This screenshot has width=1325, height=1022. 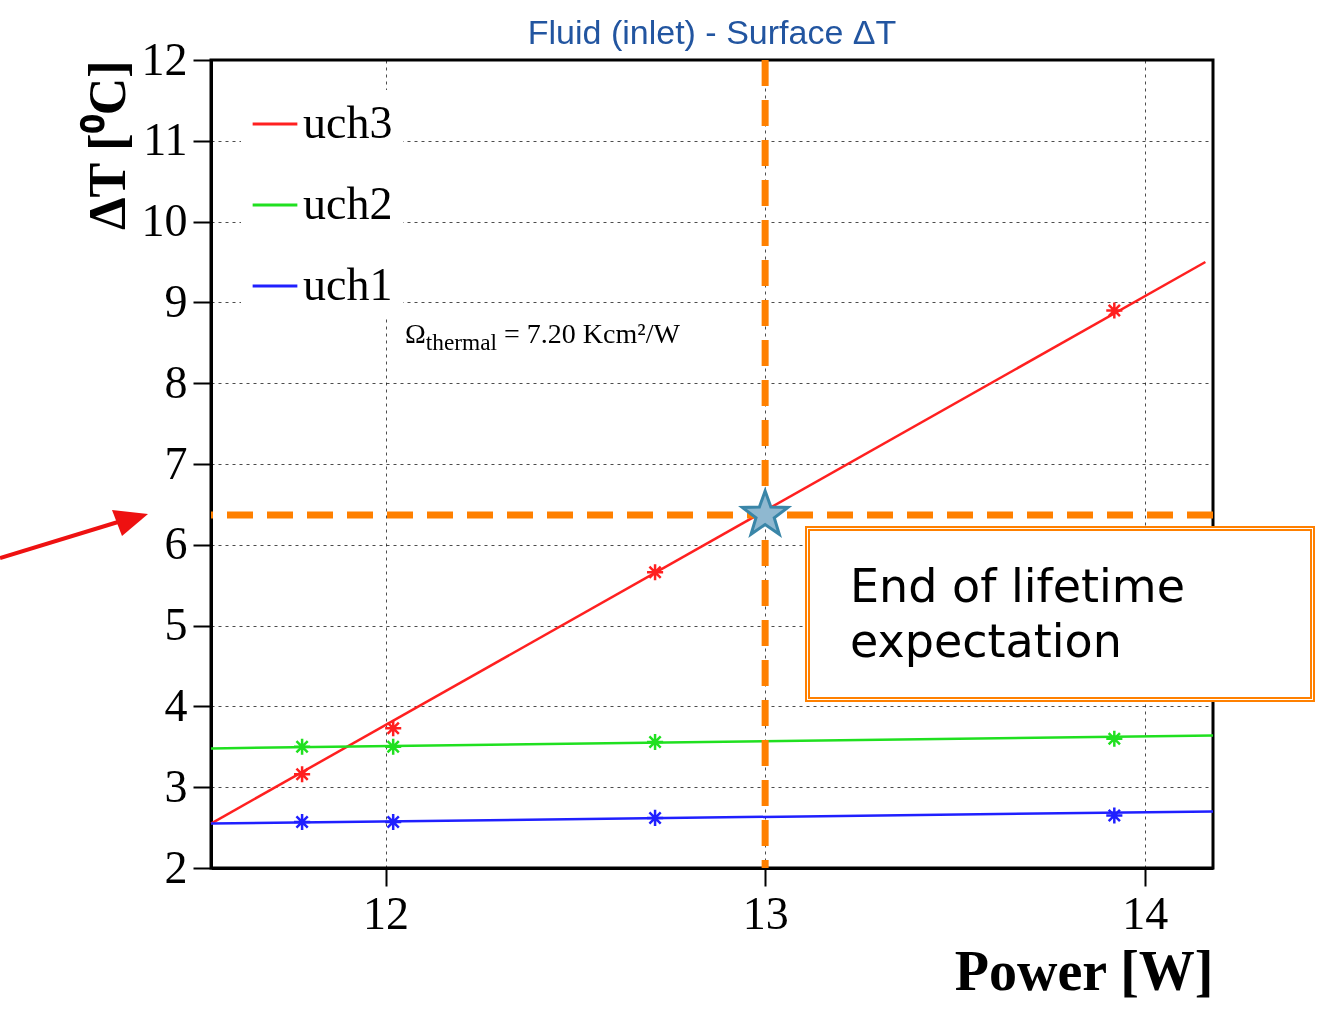 What do you see at coordinates (542, 337) in the screenshot?
I see `annotation: Ω$_{thermal}$ = 7.20 Kcm²/W` at bounding box center [542, 337].